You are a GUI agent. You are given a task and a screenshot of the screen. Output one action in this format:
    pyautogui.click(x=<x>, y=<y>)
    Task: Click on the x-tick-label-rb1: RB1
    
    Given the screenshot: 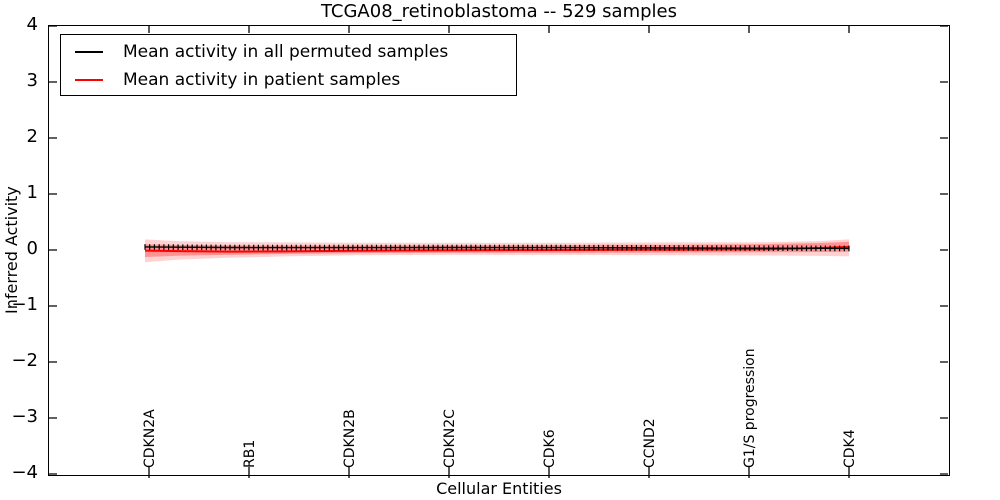 What is the action you would take?
    pyautogui.click(x=250, y=454)
    